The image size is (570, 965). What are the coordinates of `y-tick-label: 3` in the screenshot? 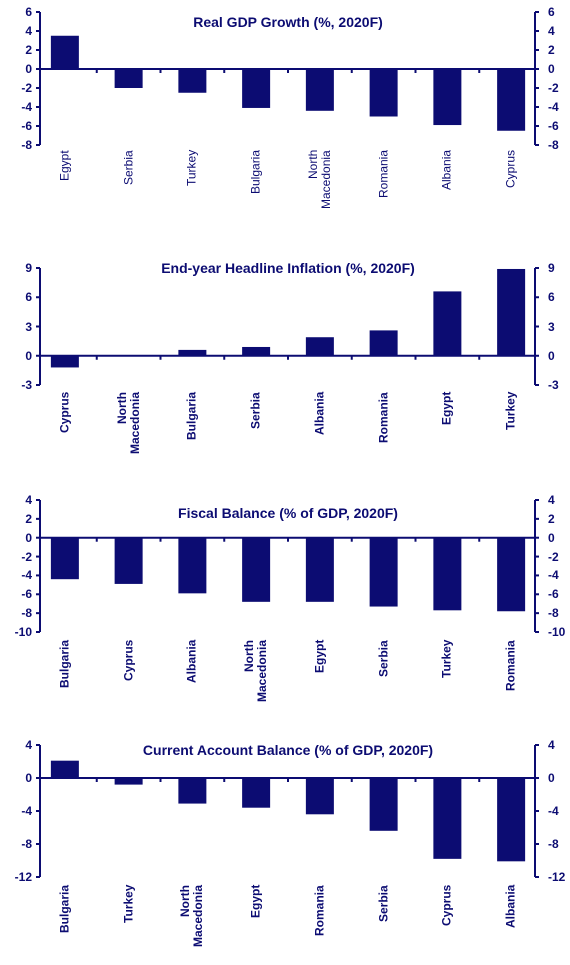 It's located at (551, 326).